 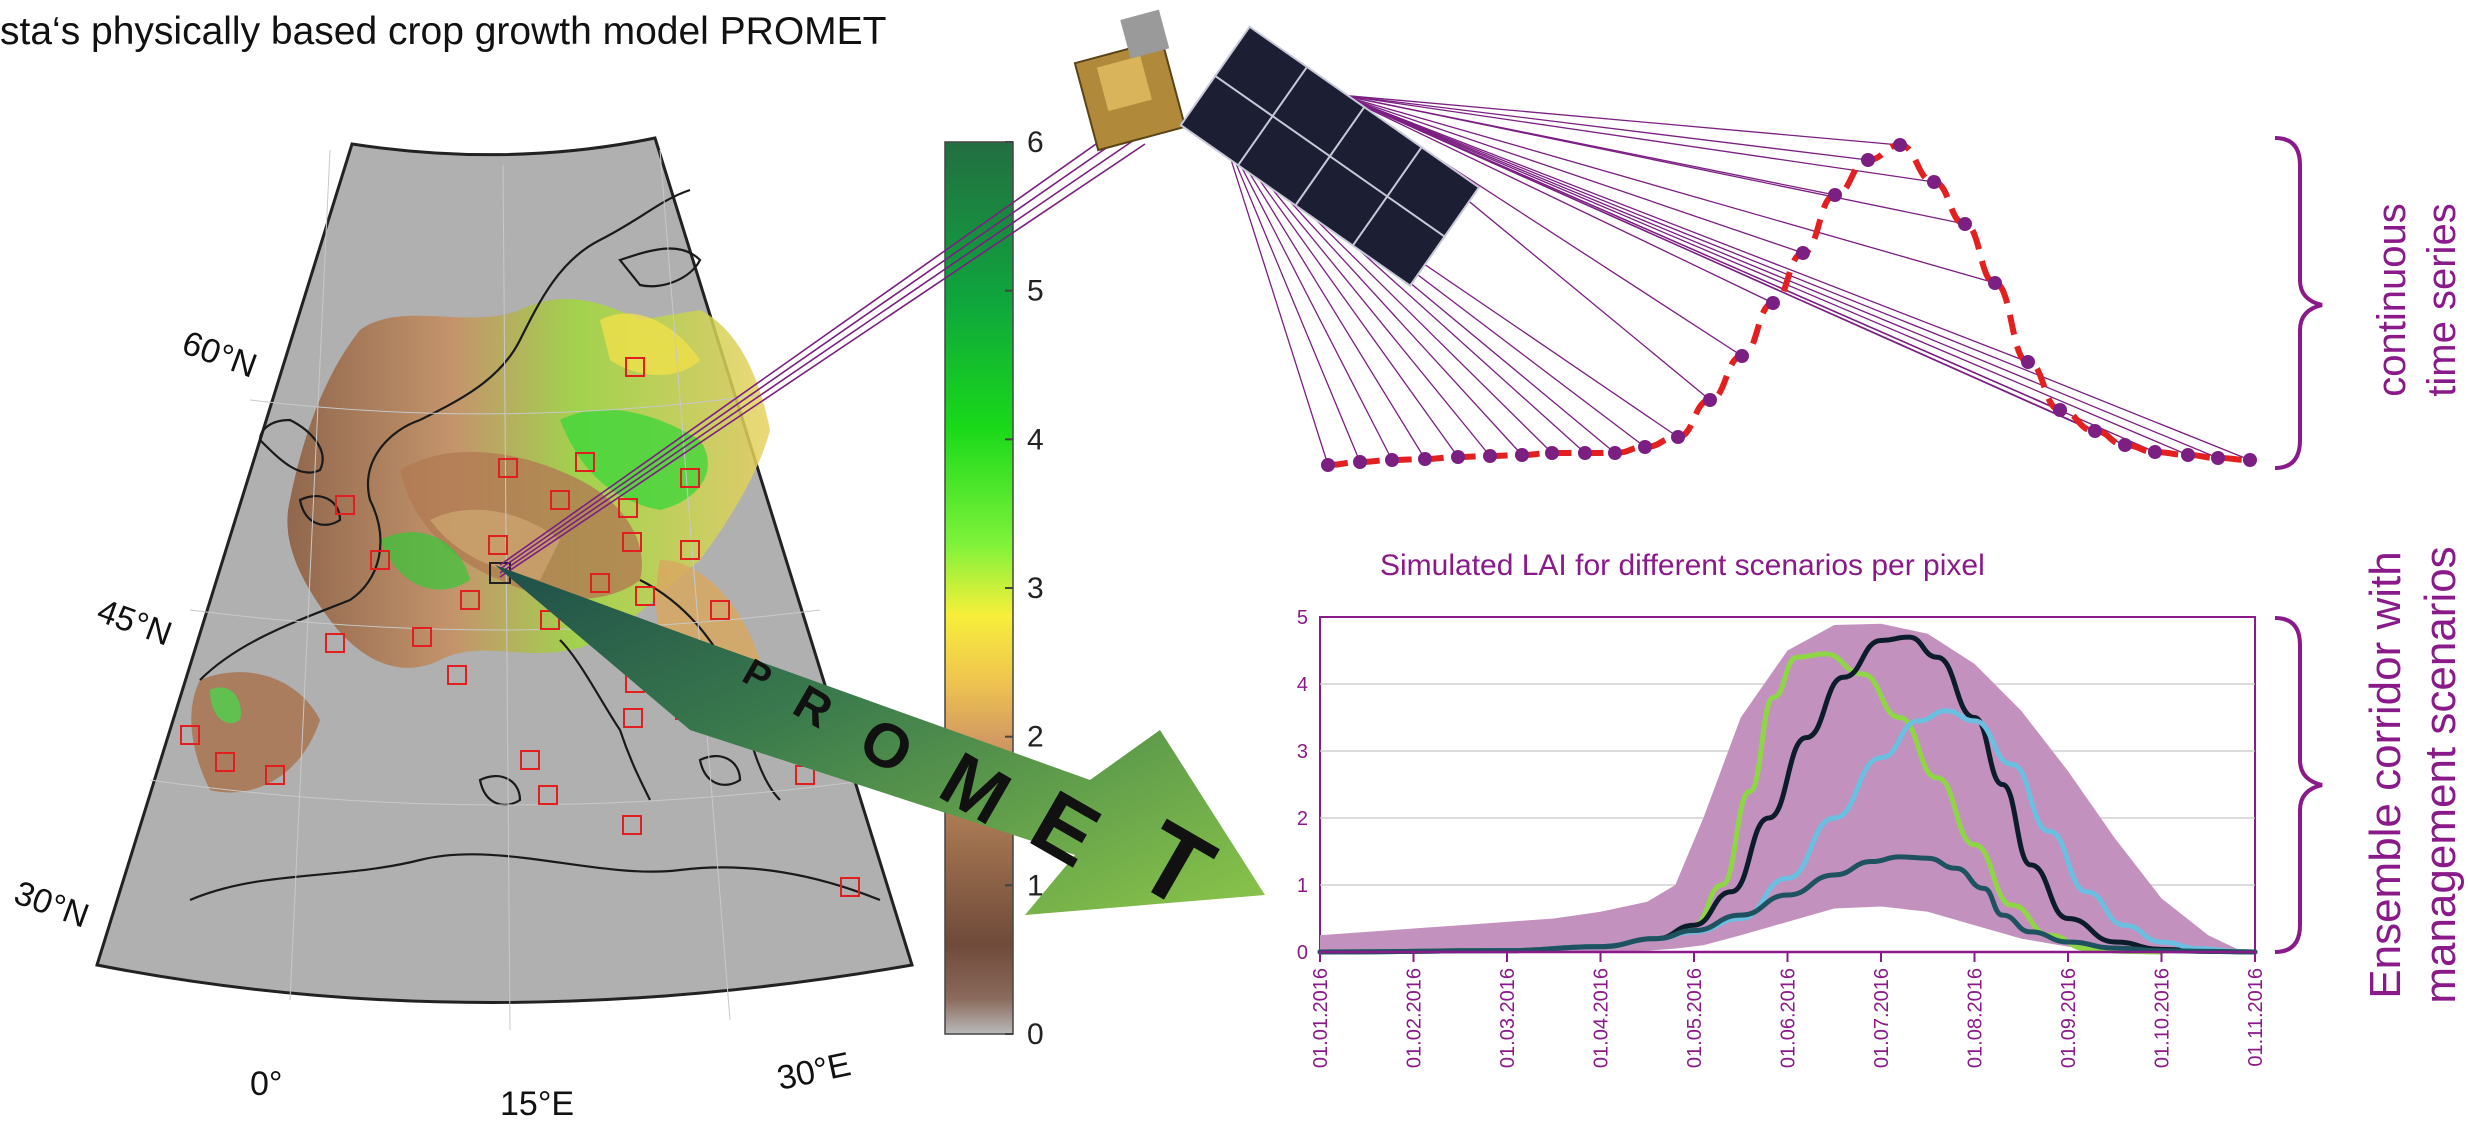 I want to click on x-tick-label: 01.06.2016, so click(x=1789, y=1018).